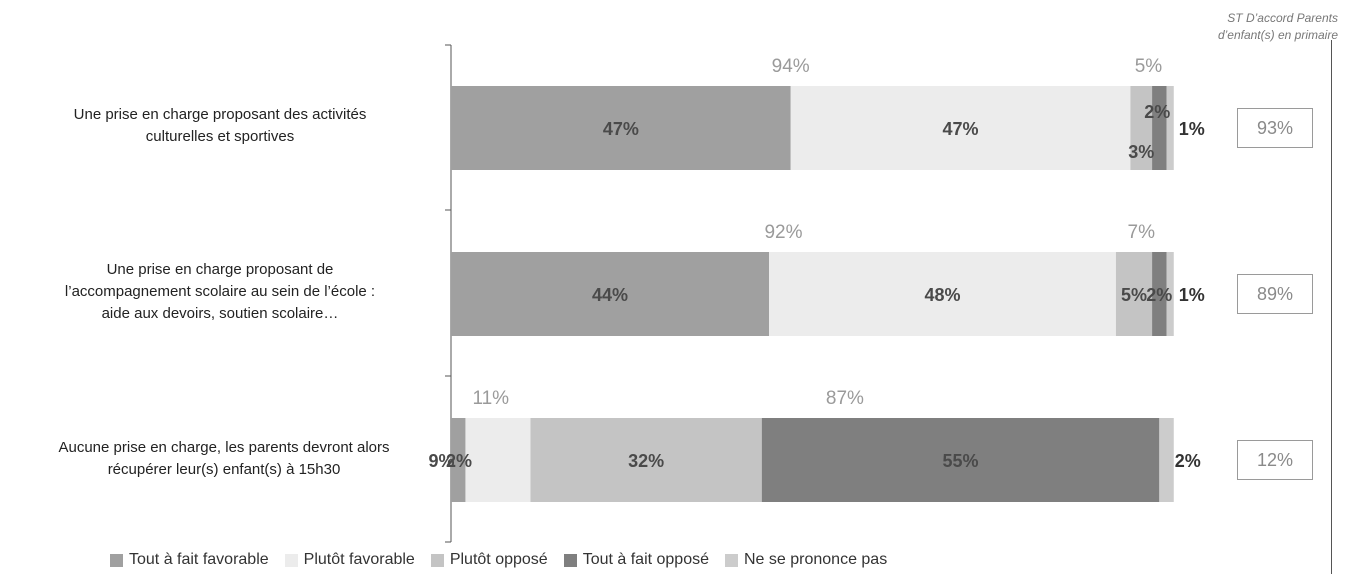 This screenshot has width=1345, height=574. Describe the element at coordinates (1275, 294) in the screenshot. I see `side-value-box: 89%` at that location.